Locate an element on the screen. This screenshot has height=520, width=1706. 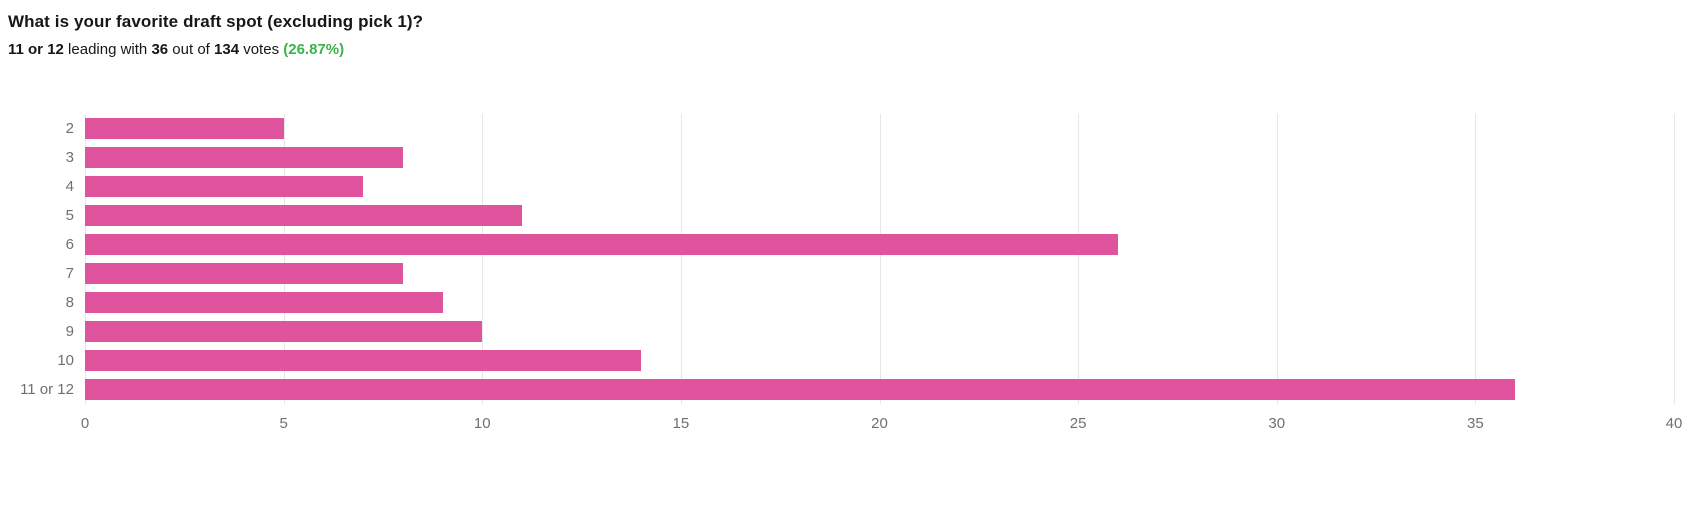
x-tick-label: 20 is located at coordinates (879, 423).